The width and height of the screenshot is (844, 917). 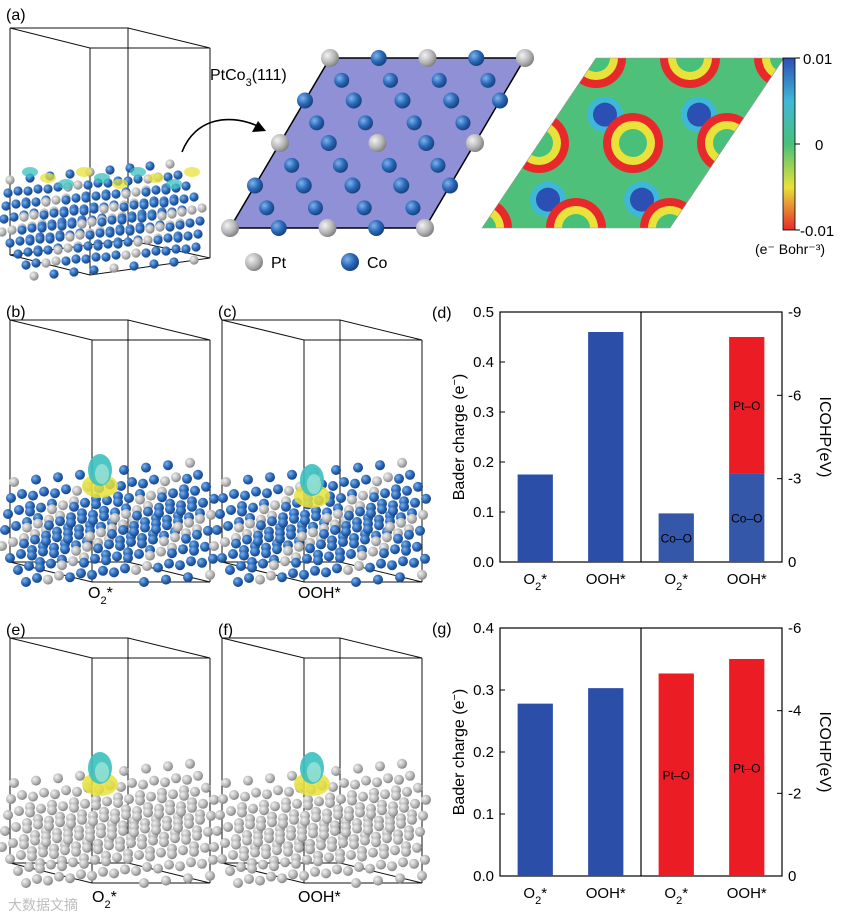 I want to click on right-tick-label: -3, so click(x=794, y=479).